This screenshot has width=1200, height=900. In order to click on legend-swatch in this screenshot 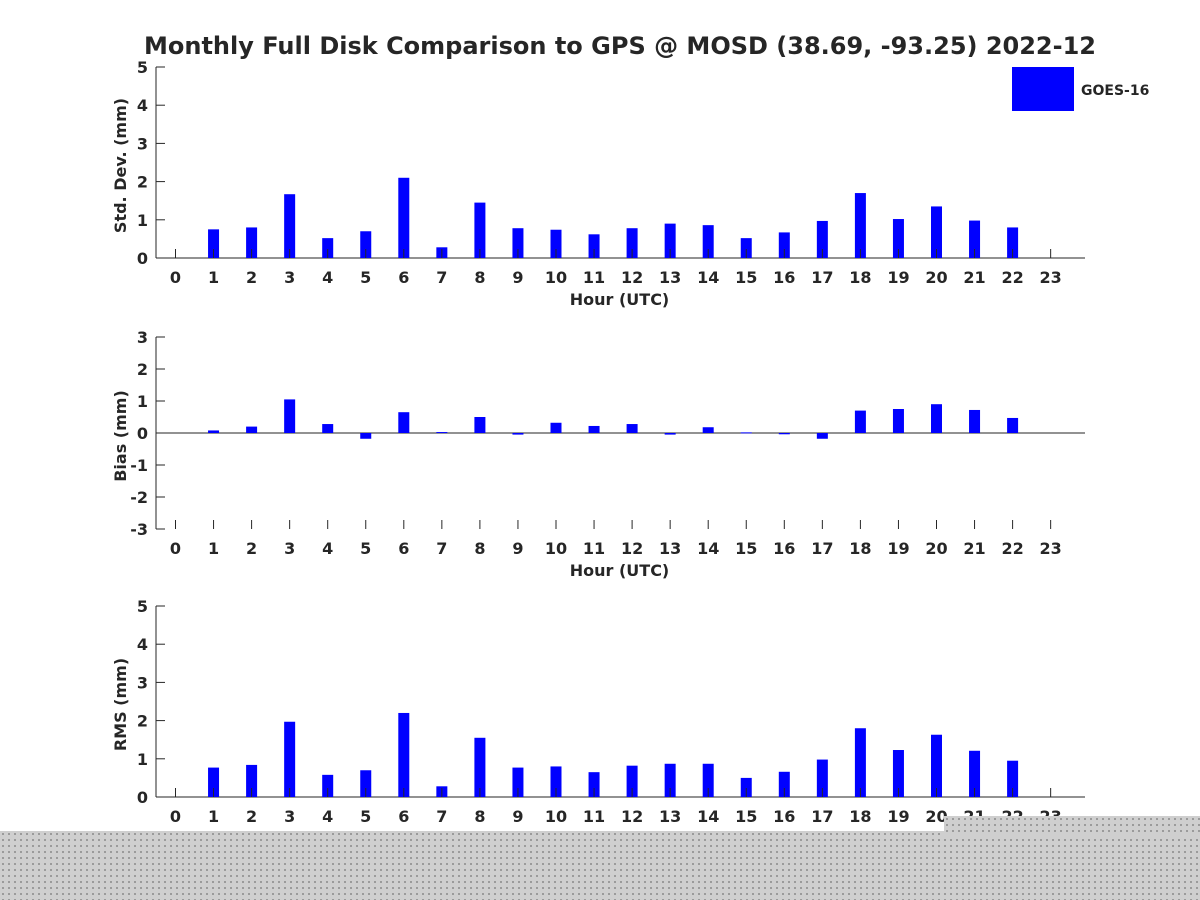, I will do `click(1043, 89)`.